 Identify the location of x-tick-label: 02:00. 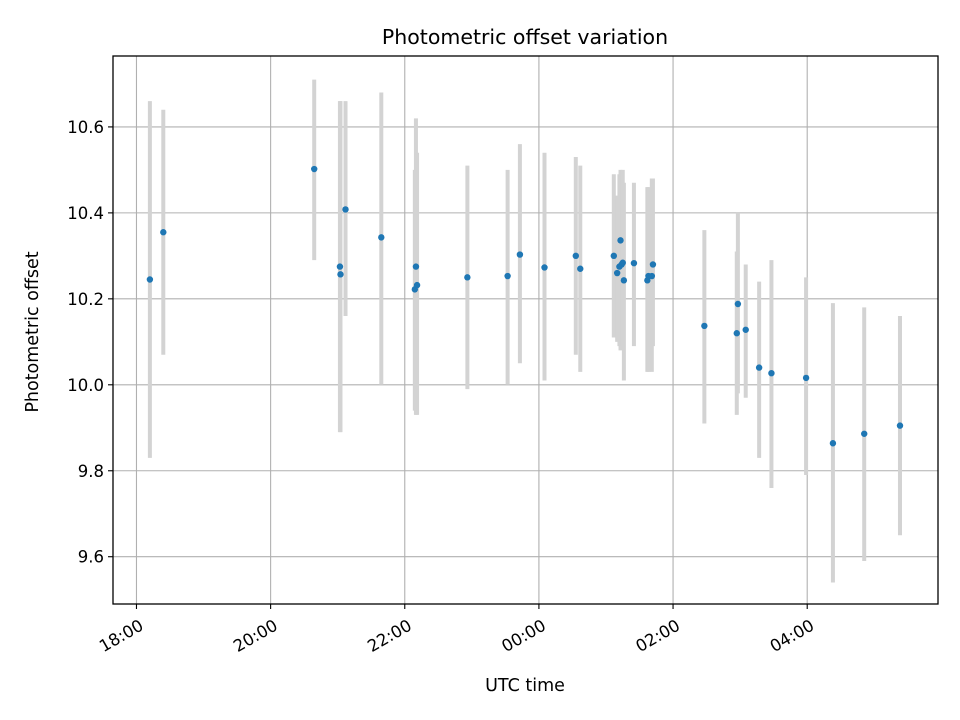
(658, 636).